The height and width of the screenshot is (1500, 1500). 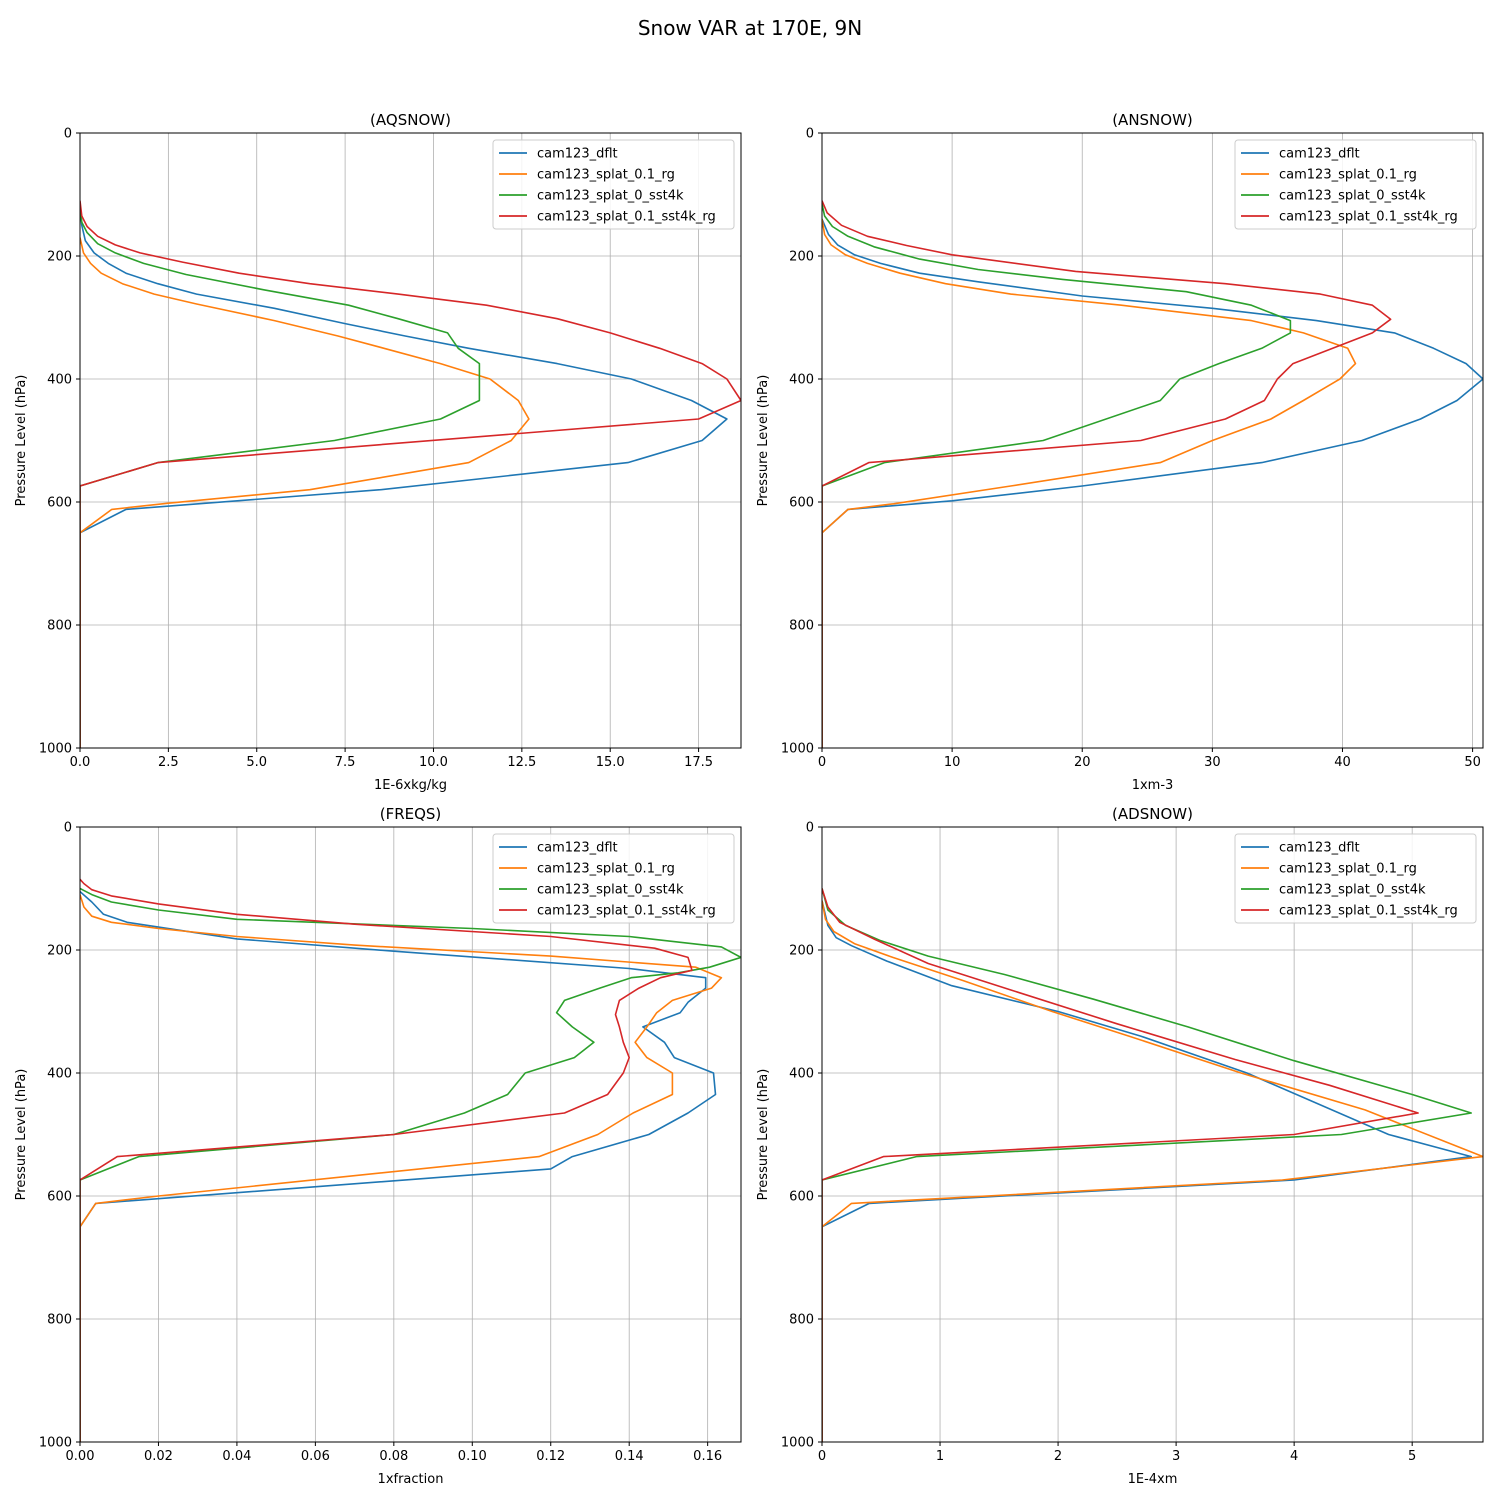 What do you see at coordinates (952, 762) in the screenshot?
I see `x-tick-label: 10` at bounding box center [952, 762].